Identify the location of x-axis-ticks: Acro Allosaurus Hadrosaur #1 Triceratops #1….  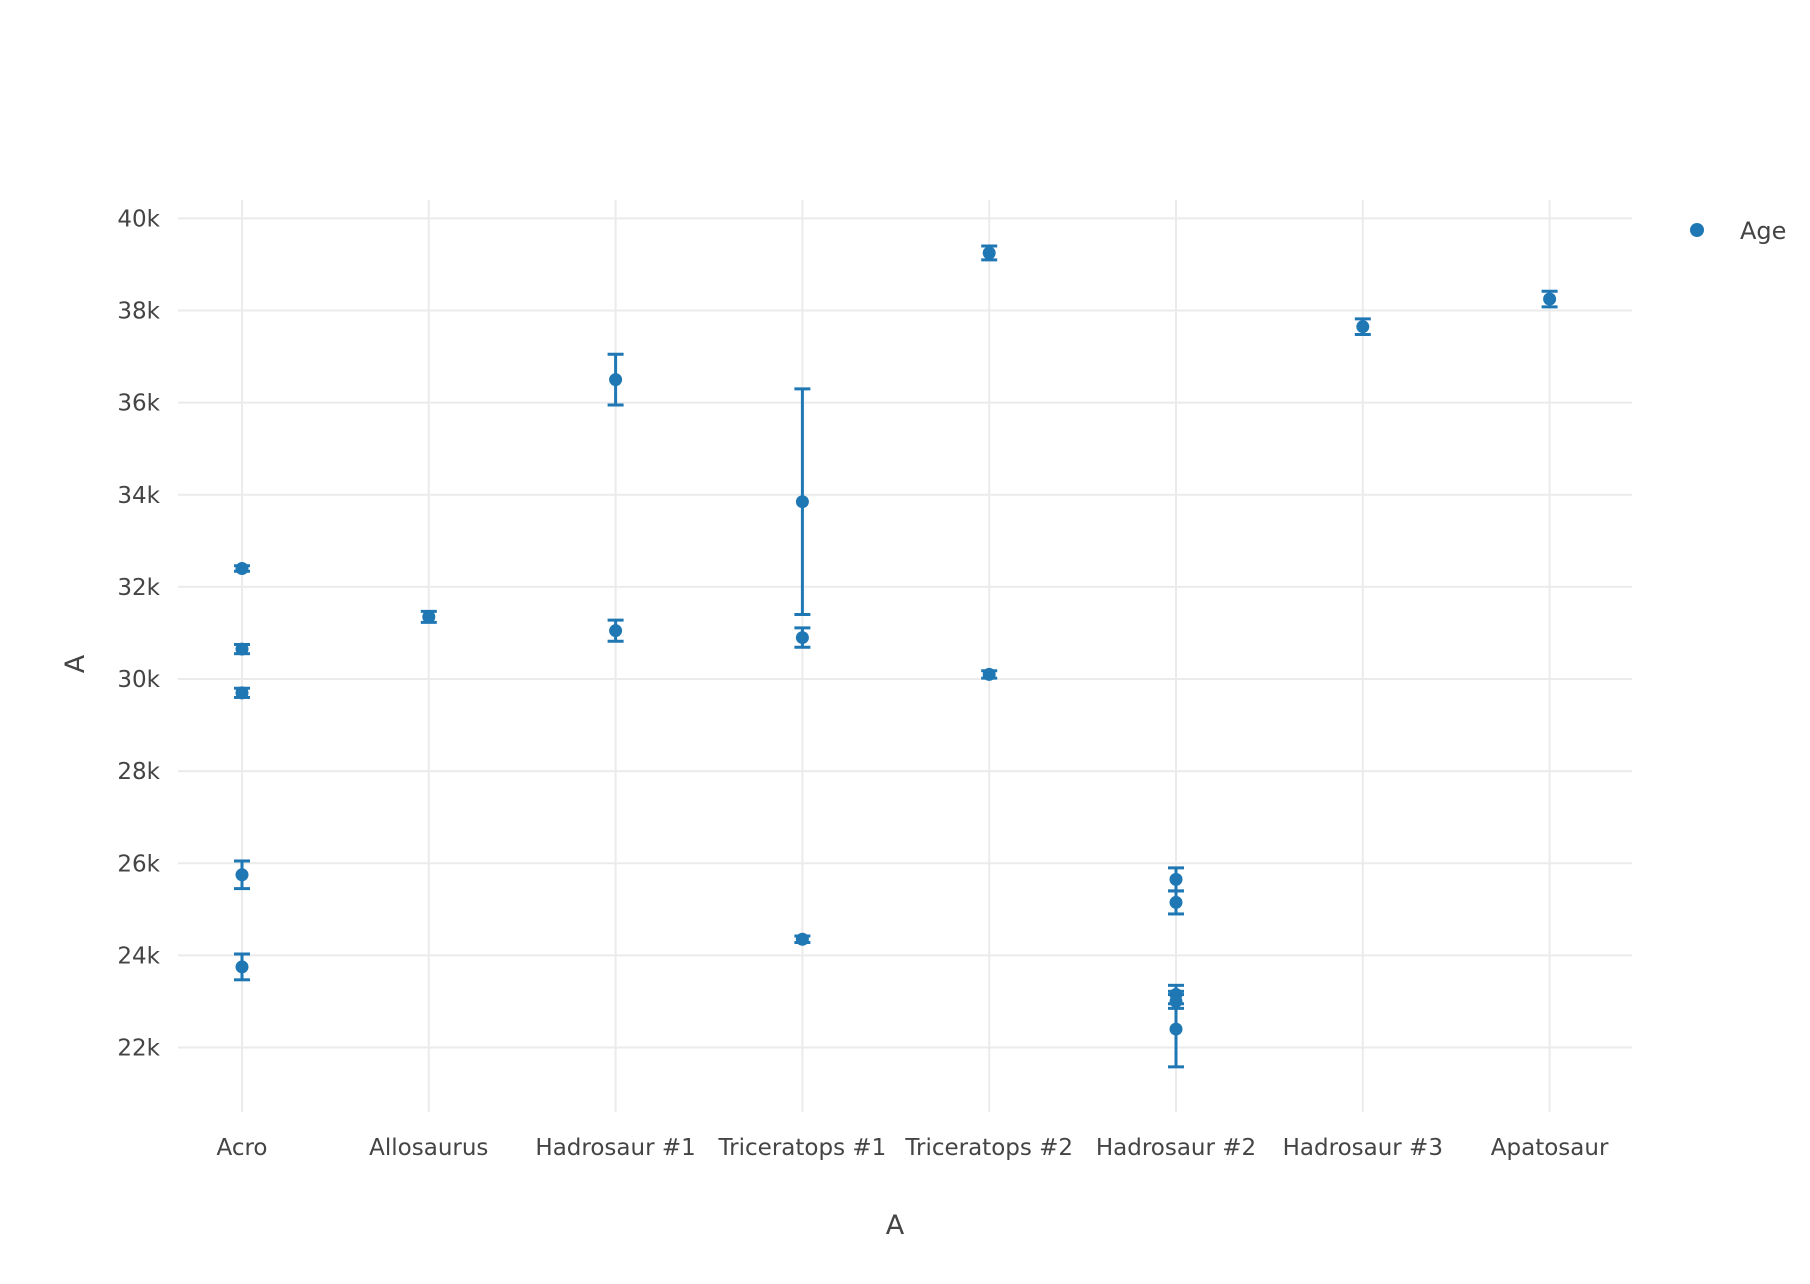
(913, 1148).